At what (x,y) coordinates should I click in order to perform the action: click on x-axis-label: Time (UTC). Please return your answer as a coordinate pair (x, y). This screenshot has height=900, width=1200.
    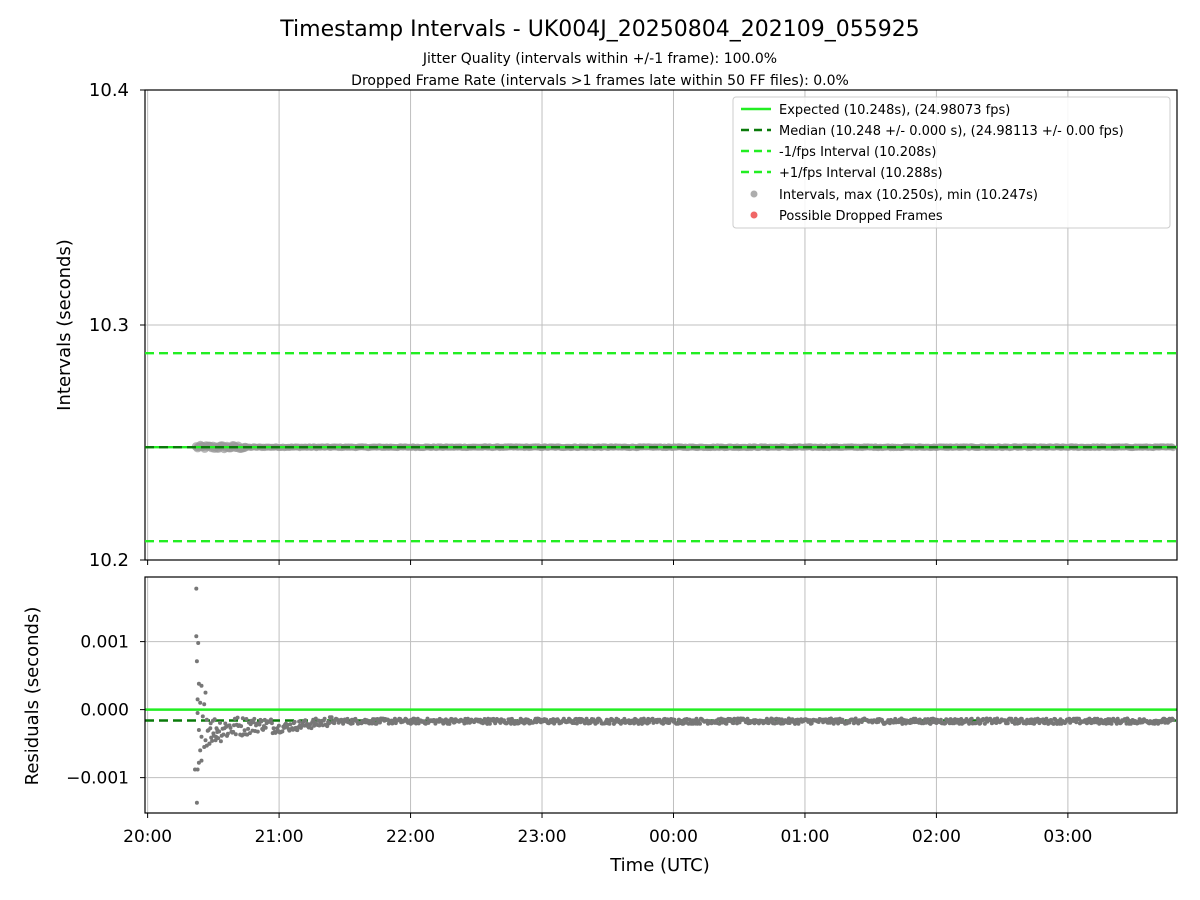
    Looking at the image, I should click on (659, 865).